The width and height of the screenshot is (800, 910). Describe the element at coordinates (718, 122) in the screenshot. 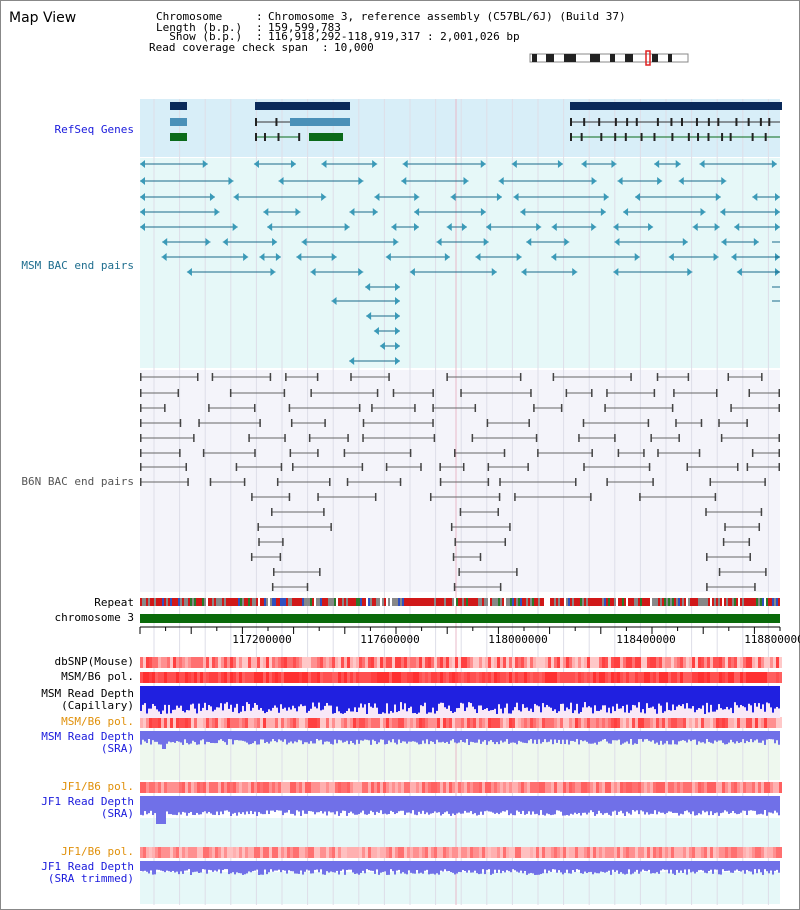

I see `refseq-exon` at that location.